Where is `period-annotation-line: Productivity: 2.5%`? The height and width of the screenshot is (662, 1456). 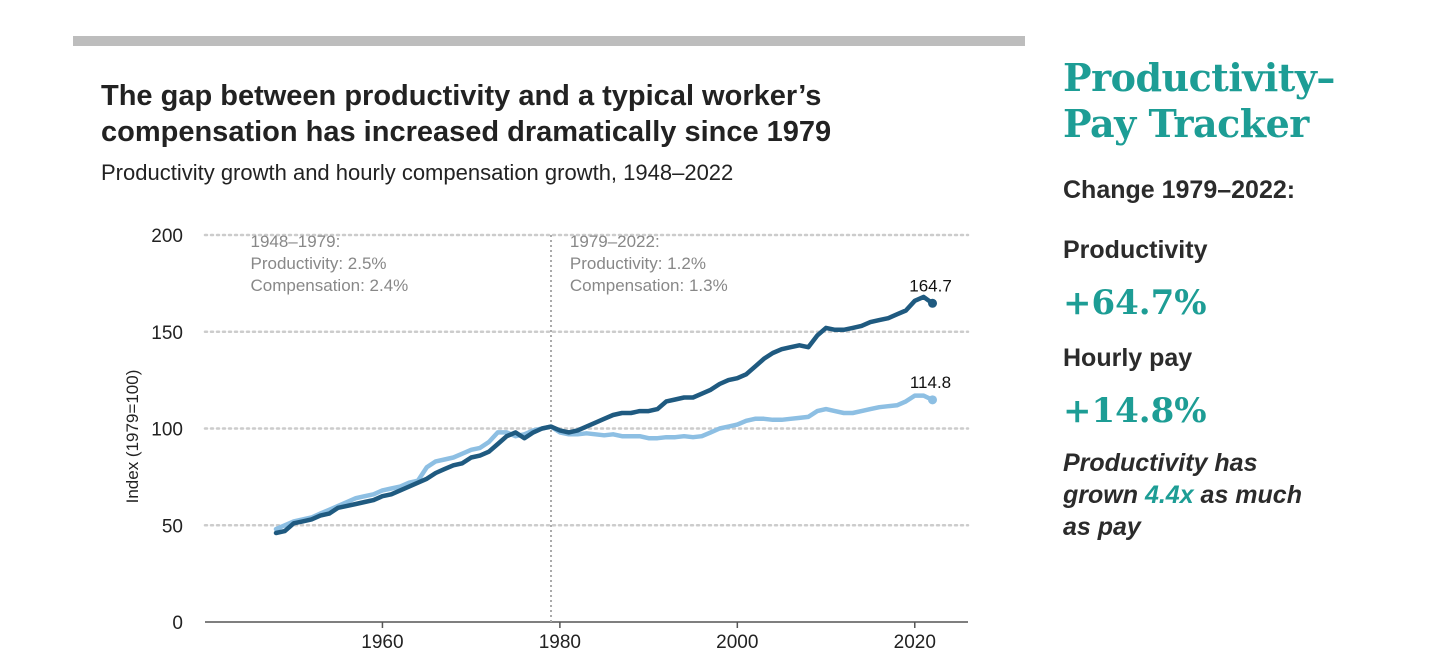 period-annotation-line: Productivity: 2.5% is located at coordinates (318, 263).